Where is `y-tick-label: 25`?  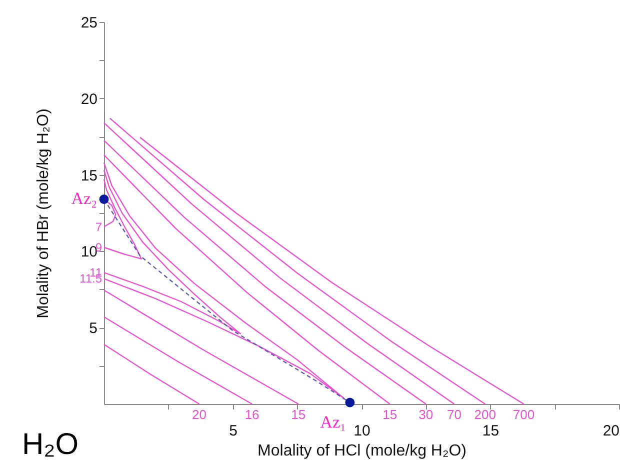
y-tick-label: 25 is located at coordinates (89, 23).